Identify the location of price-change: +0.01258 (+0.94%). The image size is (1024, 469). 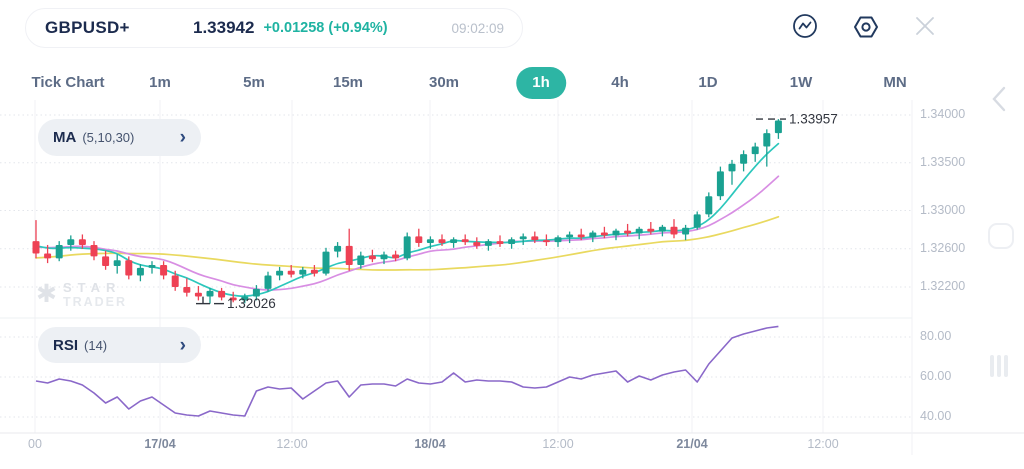
(325, 28).